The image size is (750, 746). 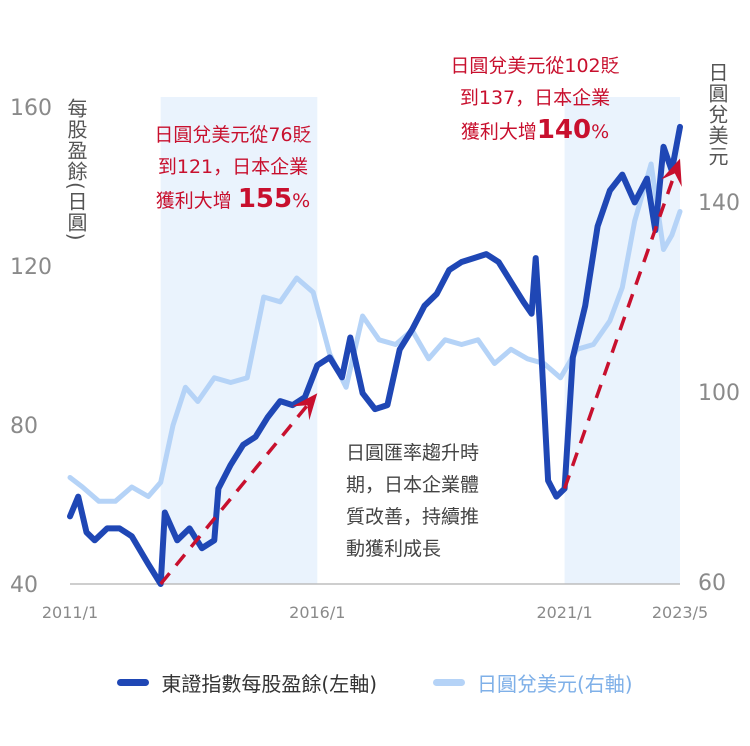 I want to click on x-tick-2016-1: 2016/1, so click(x=317, y=612).